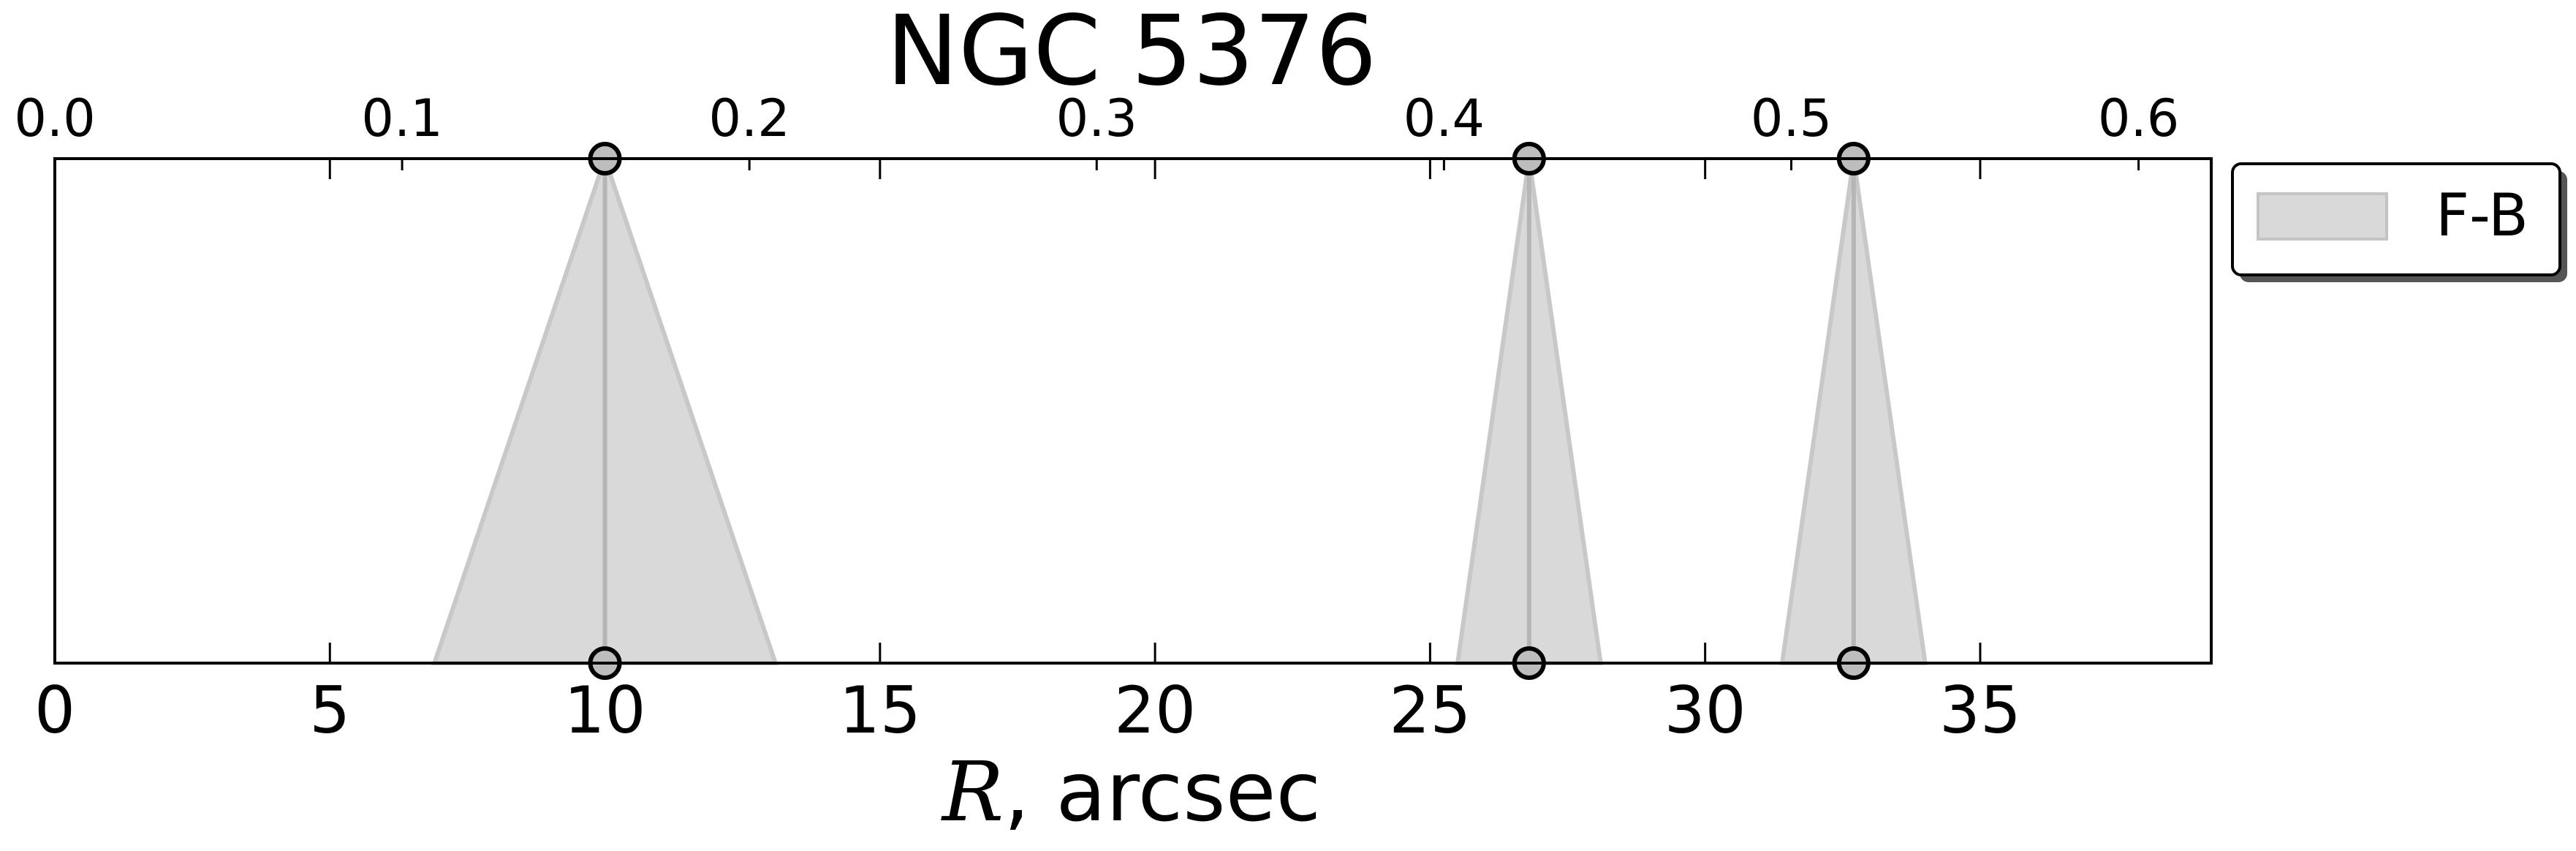 The width and height of the screenshot is (2576, 851). I want to click on chart-title: NGC 5376, so click(1131, 53).